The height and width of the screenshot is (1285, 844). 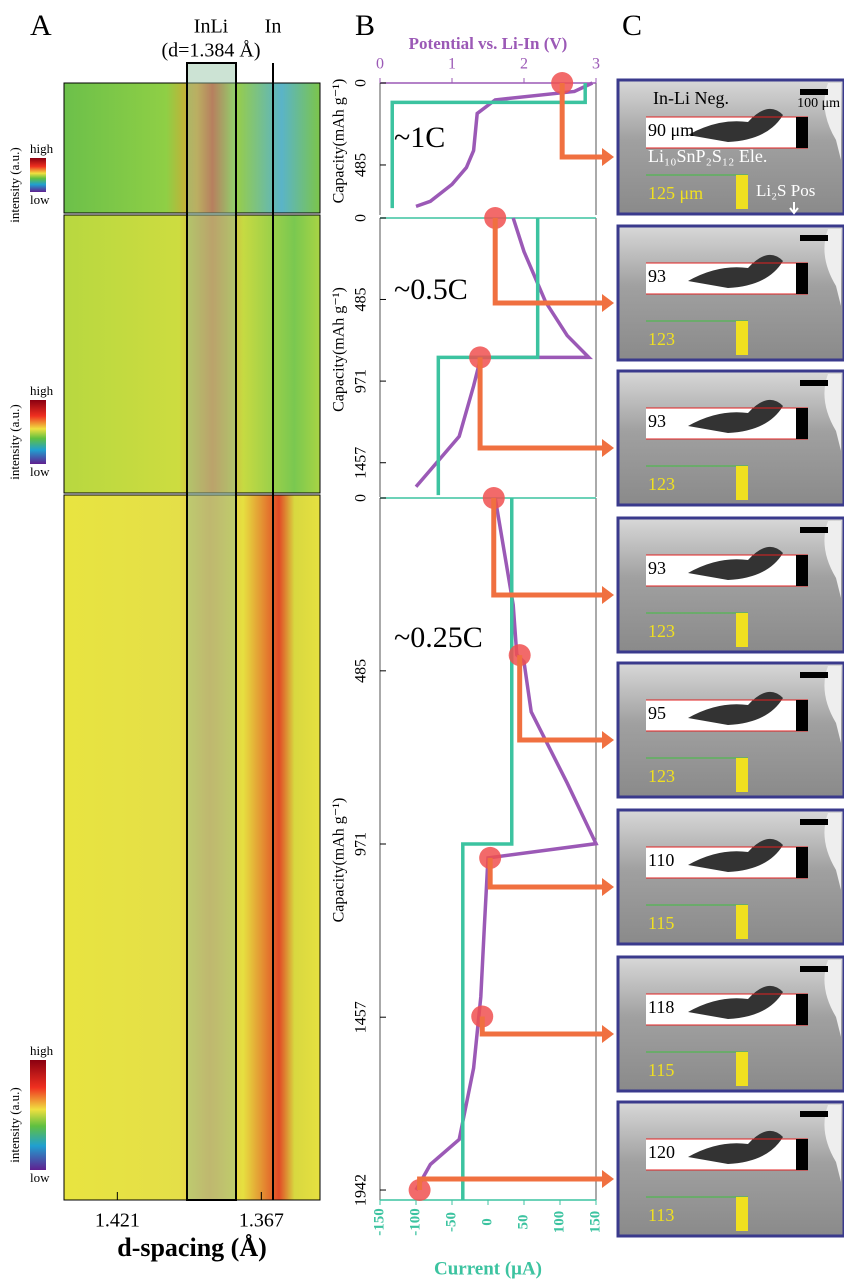 I want to click on neg-thickness: 110, so click(x=661, y=860).